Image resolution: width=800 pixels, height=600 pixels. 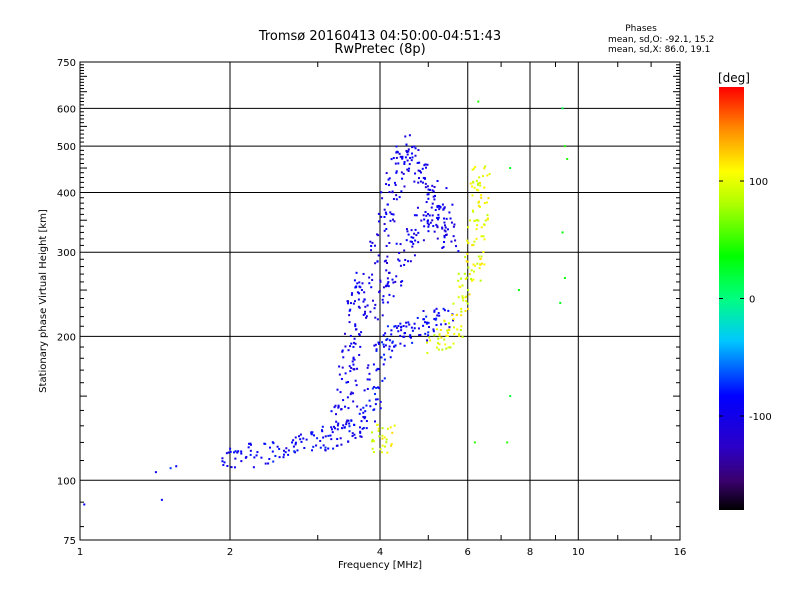 What do you see at coordinates (578, 552) in the screenshot?
I see `x-tick-label: 10` at bounding box center [578, 552].